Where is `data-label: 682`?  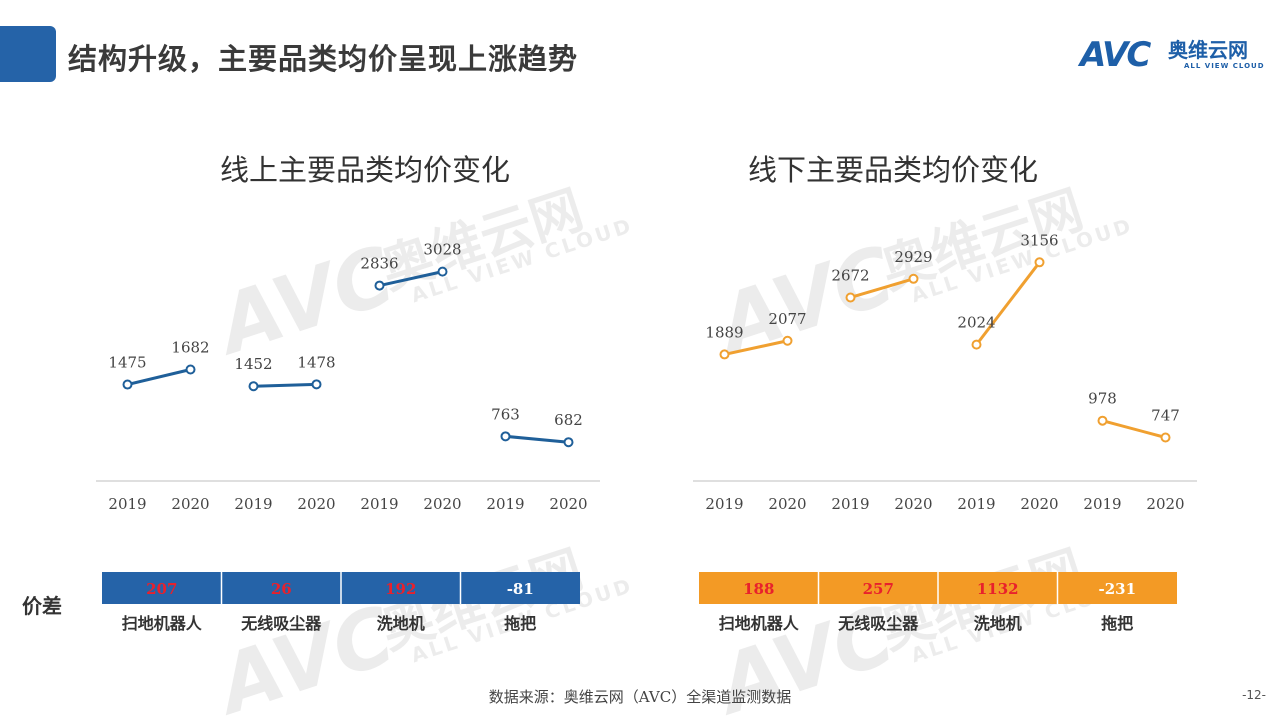
data-label: 682 is located at coordinates (568, 420).